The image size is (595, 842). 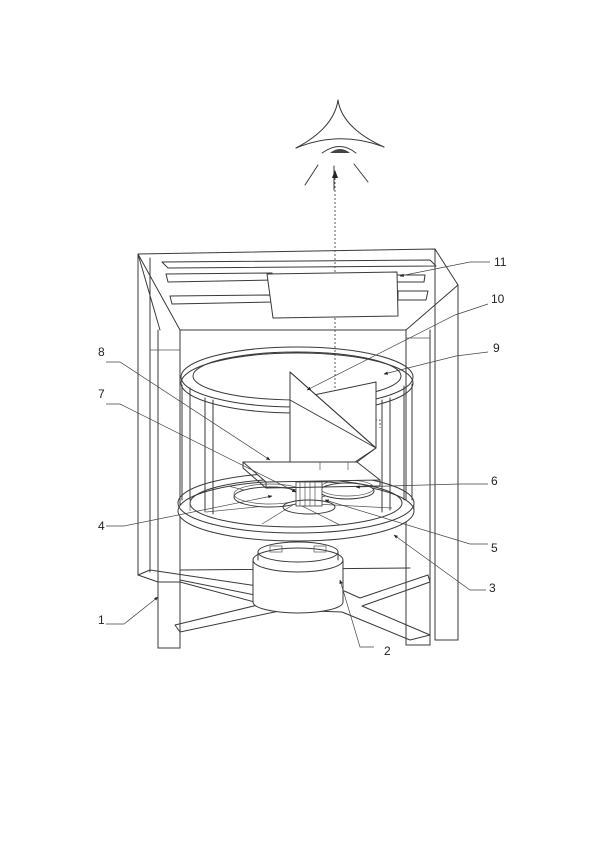 I want to click on callout-4: 4, so click(x=101, y=526).